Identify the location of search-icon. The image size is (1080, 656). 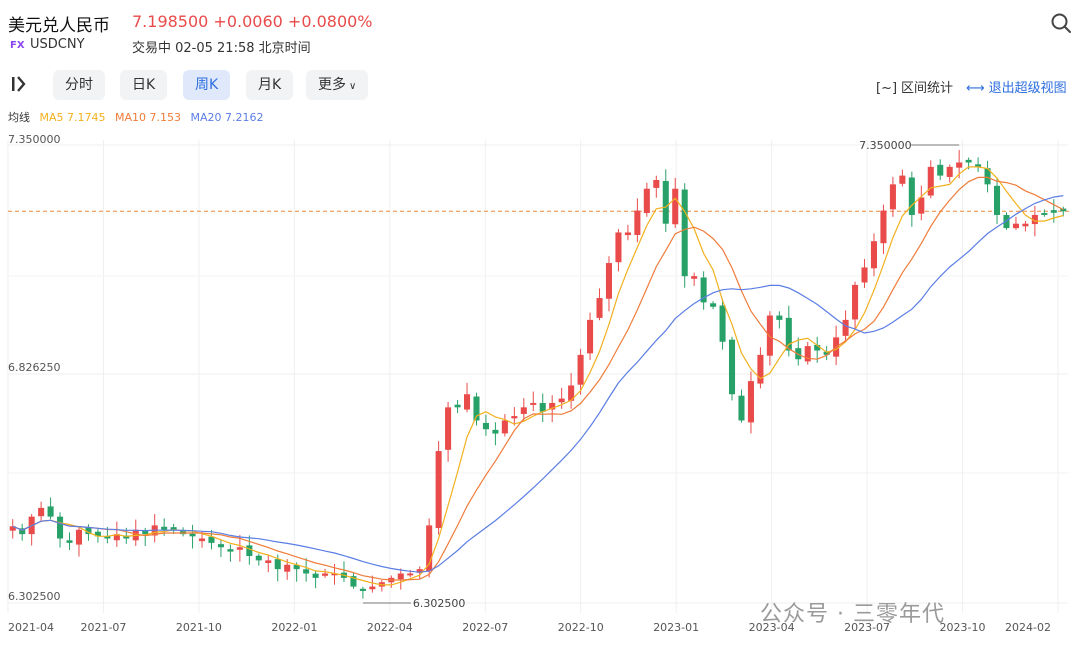
(1061, 23).